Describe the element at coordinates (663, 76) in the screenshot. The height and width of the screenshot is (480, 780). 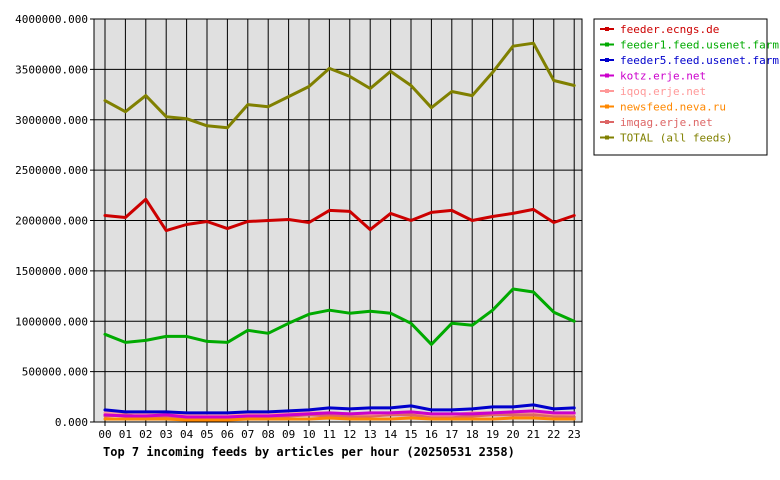
I see `legend-label: kotz.erje.net` at that location.